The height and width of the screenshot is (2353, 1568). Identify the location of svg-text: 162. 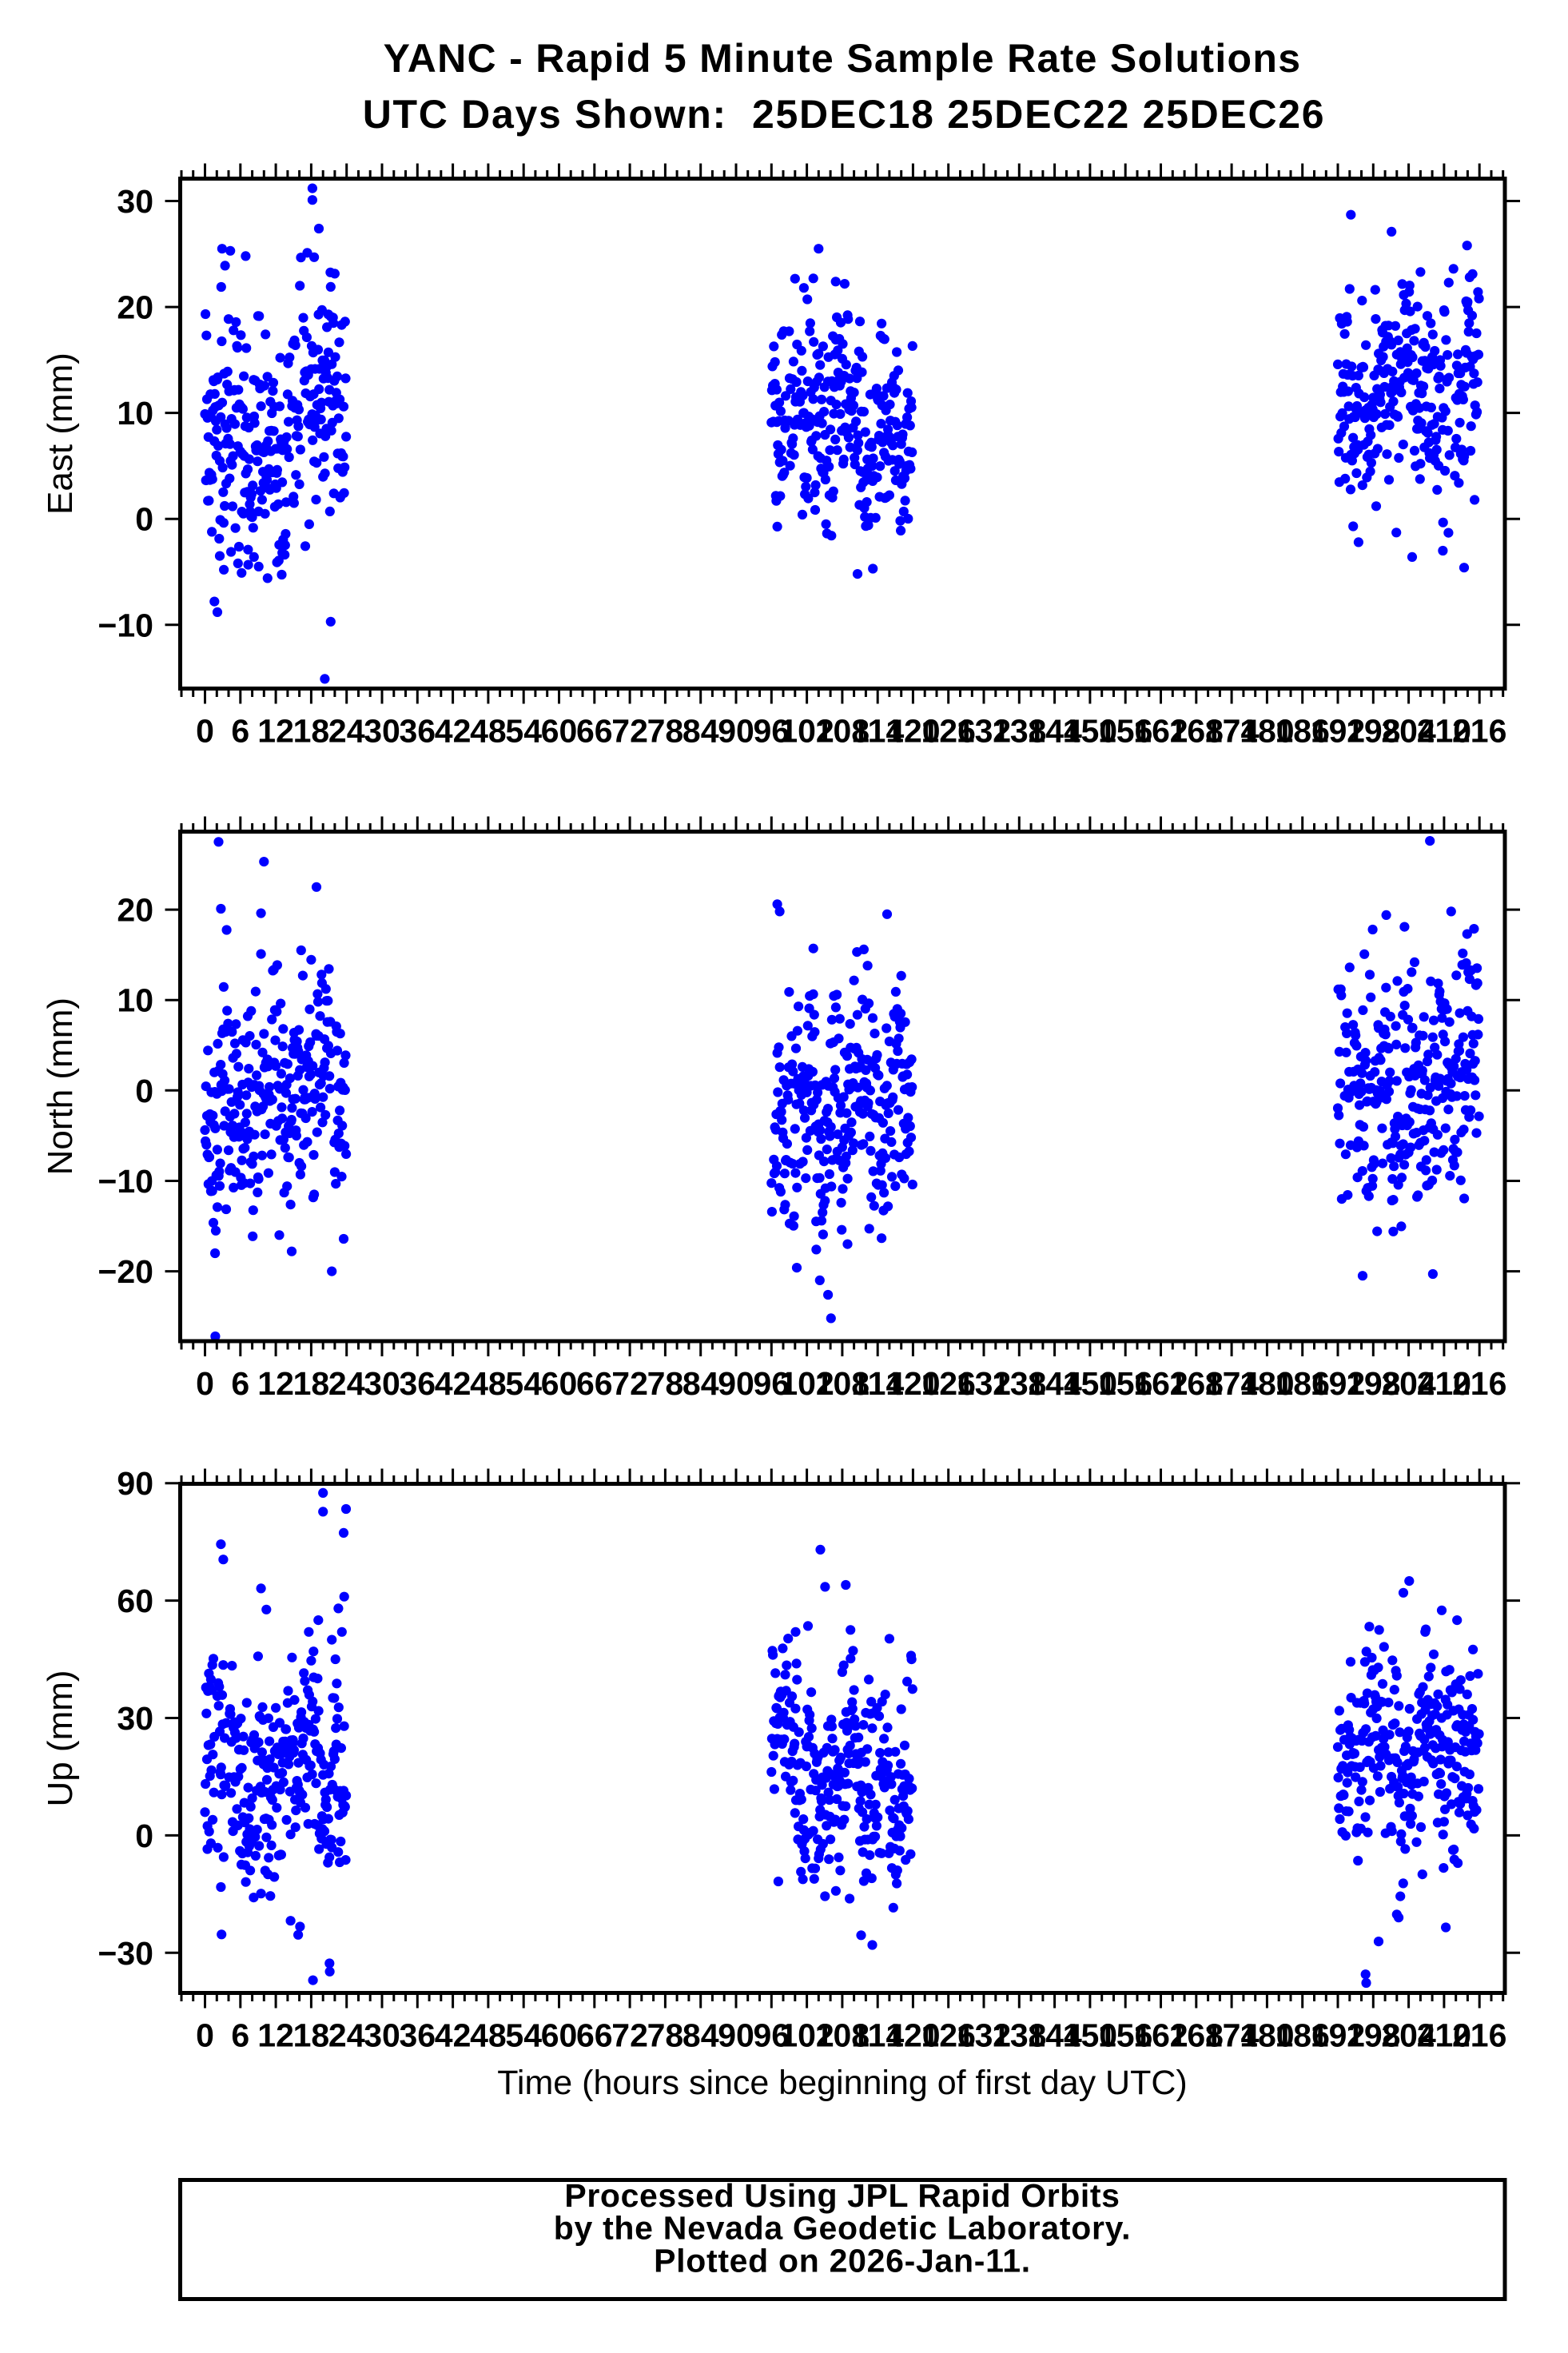
(1160, 2035).